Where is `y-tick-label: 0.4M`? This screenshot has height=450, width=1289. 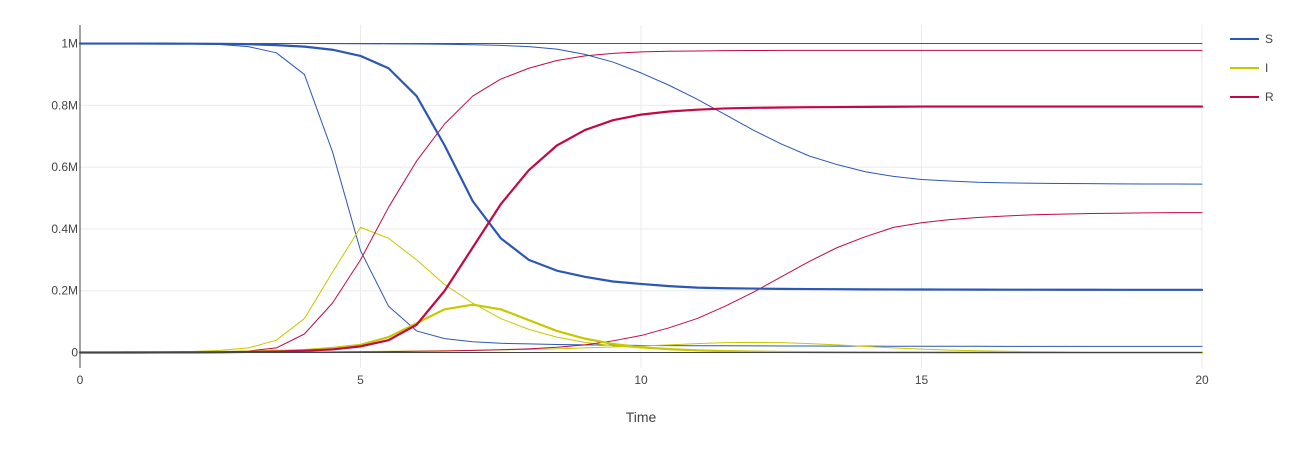 y-tick-label: 0.4M is located at coordinates (64, 229).